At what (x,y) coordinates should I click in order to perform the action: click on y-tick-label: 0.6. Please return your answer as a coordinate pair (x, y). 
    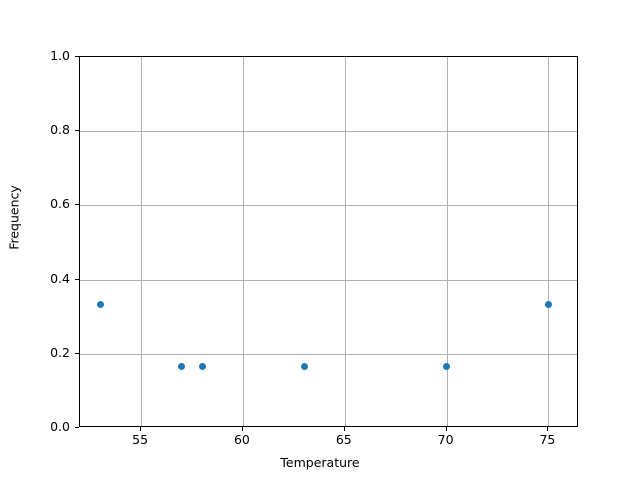
    Looking at the image, I should click on (60, 204).